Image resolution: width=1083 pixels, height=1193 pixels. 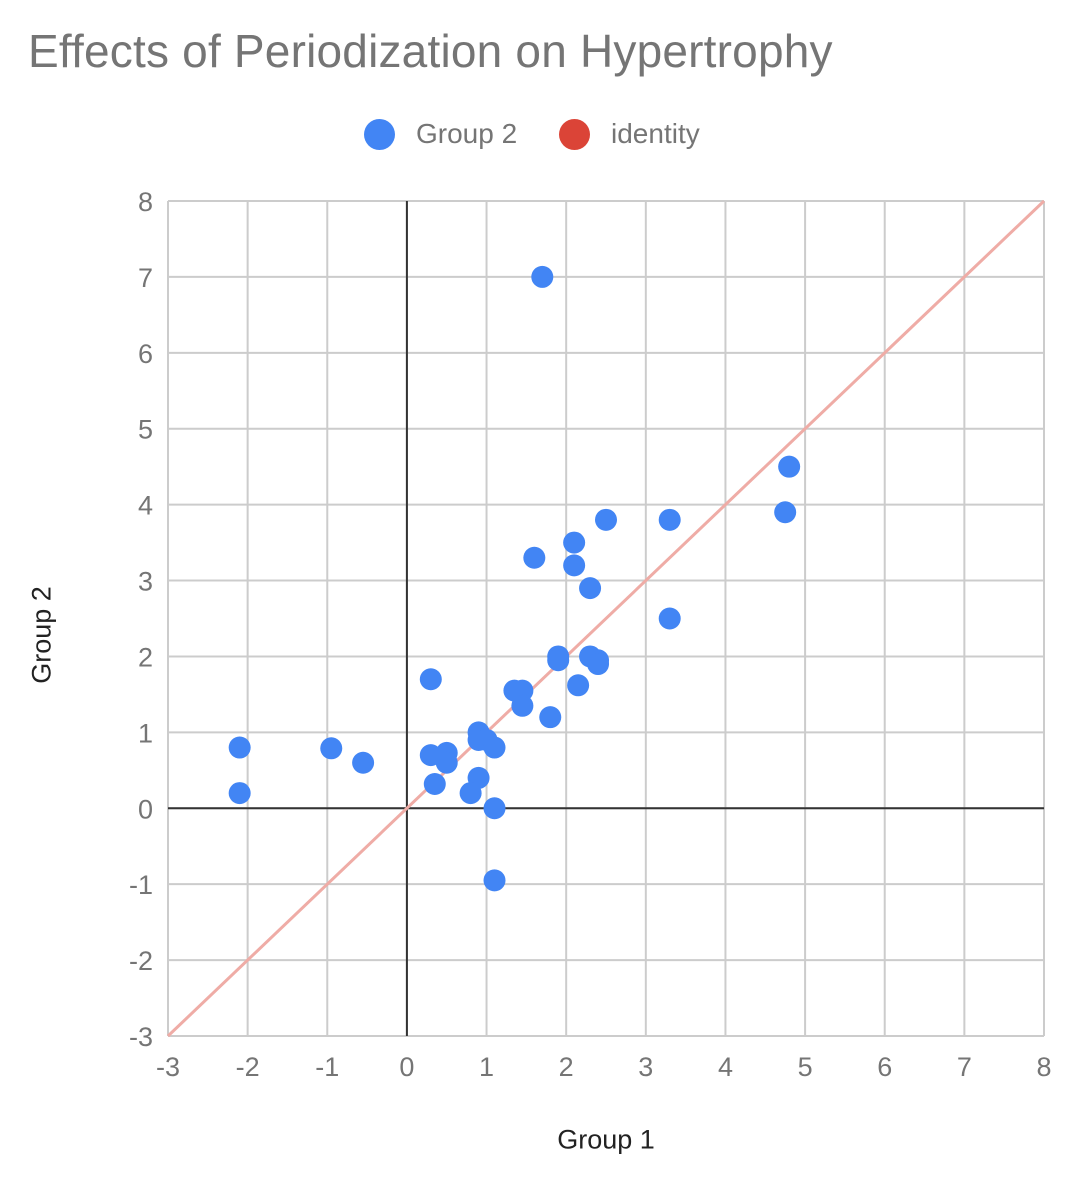 I want to click on x-tick-label: 0, so click(x=406, y=1067).